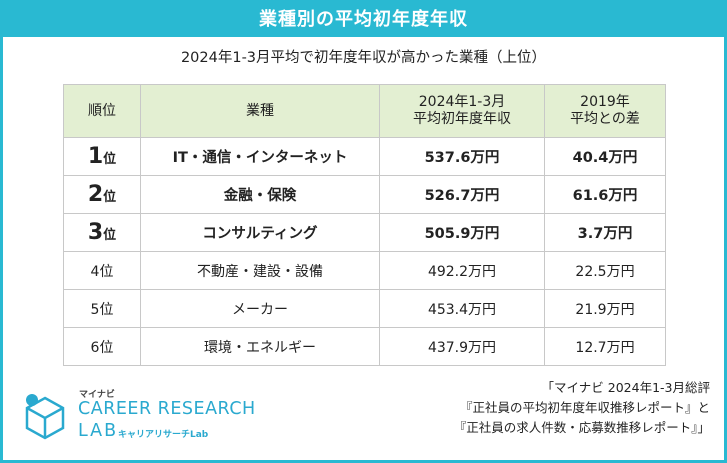 The height and width of the screenshot is (463, 727). I want to click on salary-cell: 505.9万円, so click(462, 232).